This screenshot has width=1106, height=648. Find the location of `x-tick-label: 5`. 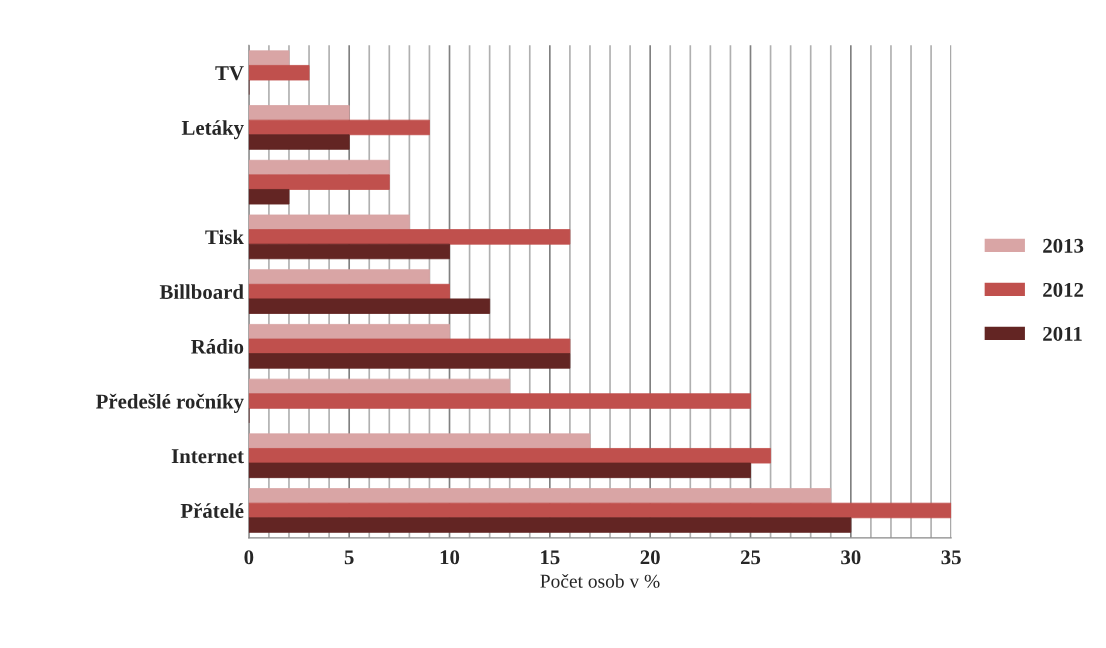

x-tick-label: 5 is located at coordinates (349, 557).